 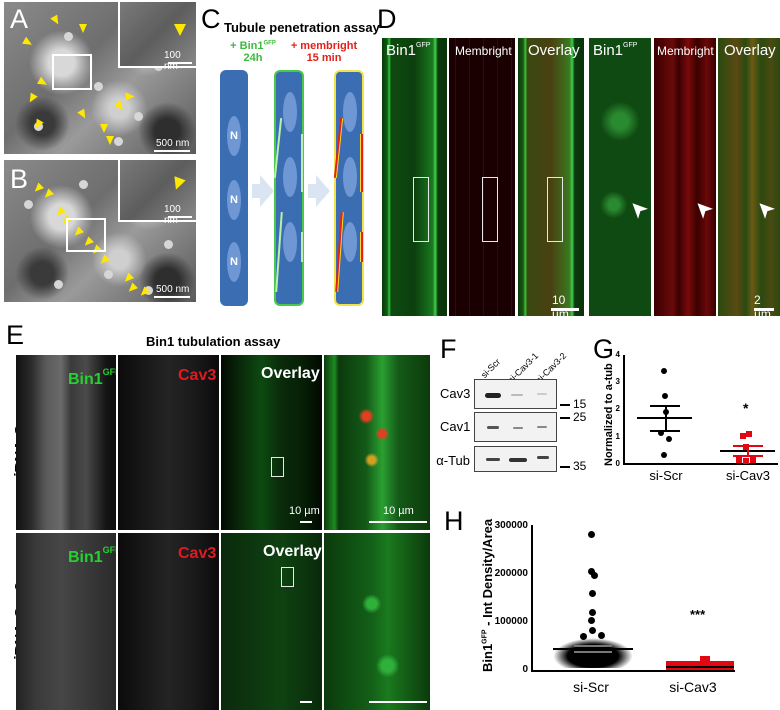 I want to click on d-scale-bar-10um, so click(x=565, y=309).